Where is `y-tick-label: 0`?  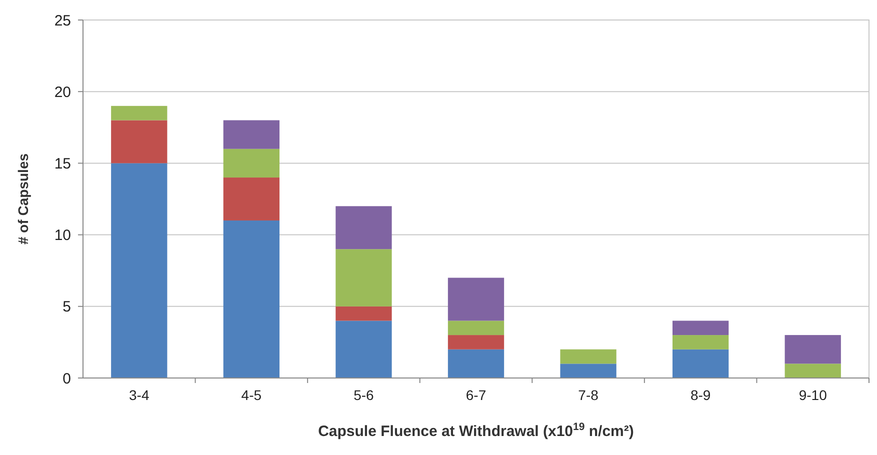
y-tick-label: 0 is located at coordinates (66, 379).